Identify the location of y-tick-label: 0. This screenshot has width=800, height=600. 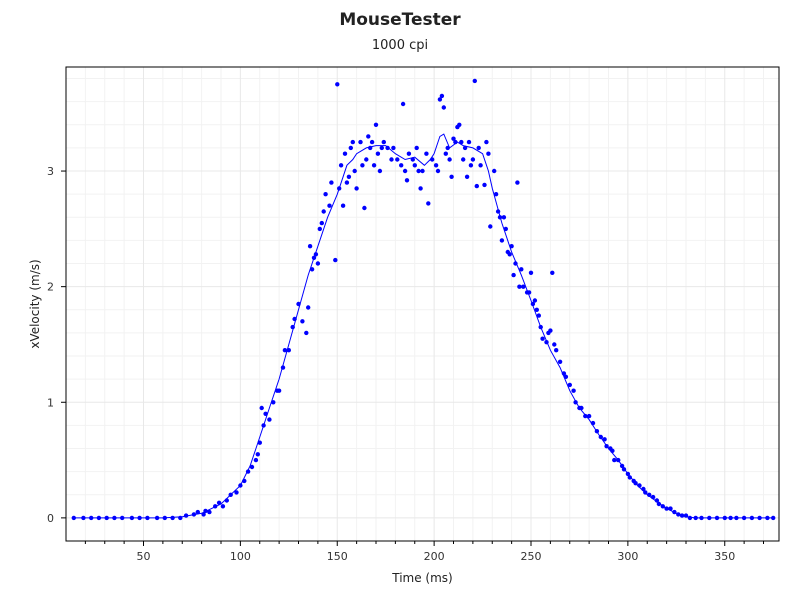
(50, 518).